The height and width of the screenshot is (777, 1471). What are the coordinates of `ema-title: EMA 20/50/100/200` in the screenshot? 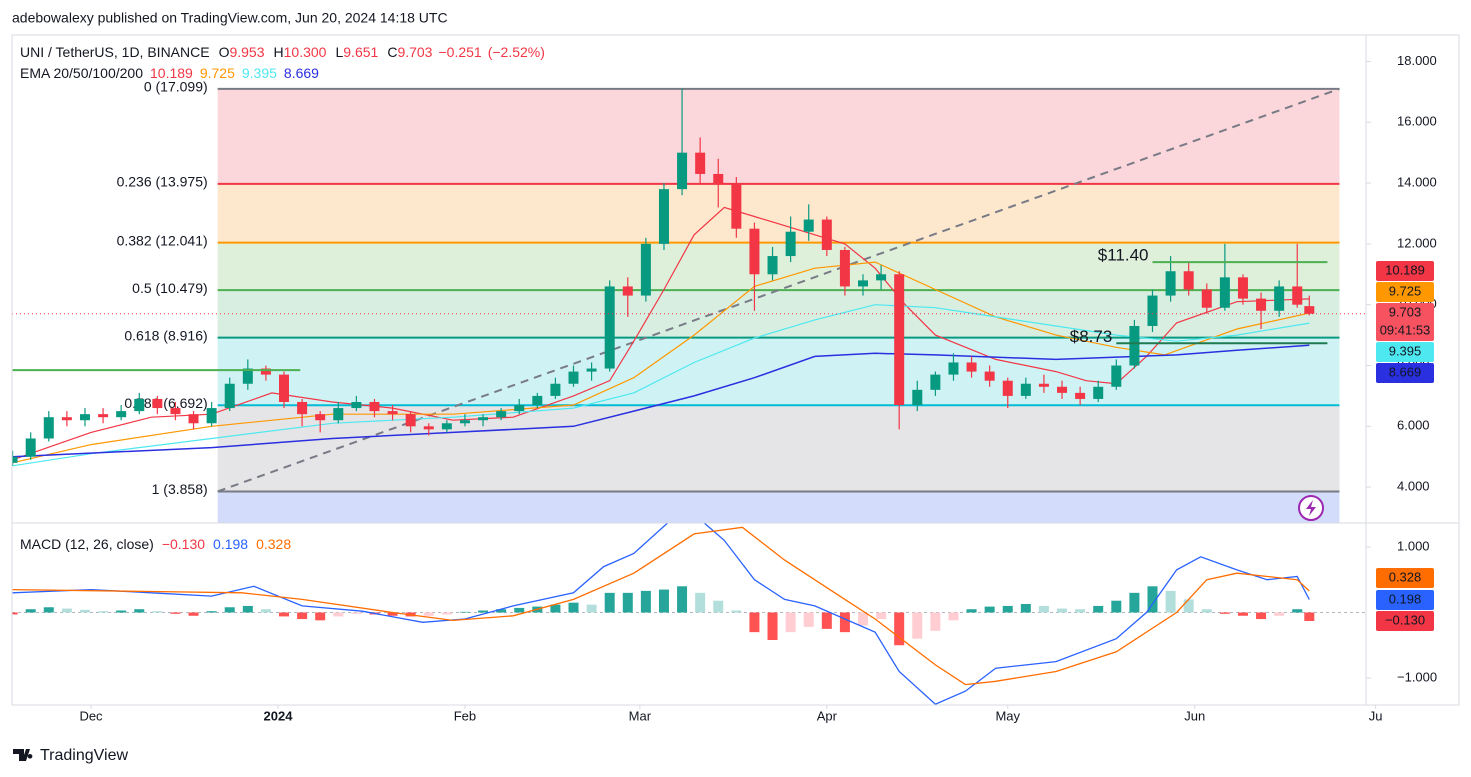 It's located at (81, 73).